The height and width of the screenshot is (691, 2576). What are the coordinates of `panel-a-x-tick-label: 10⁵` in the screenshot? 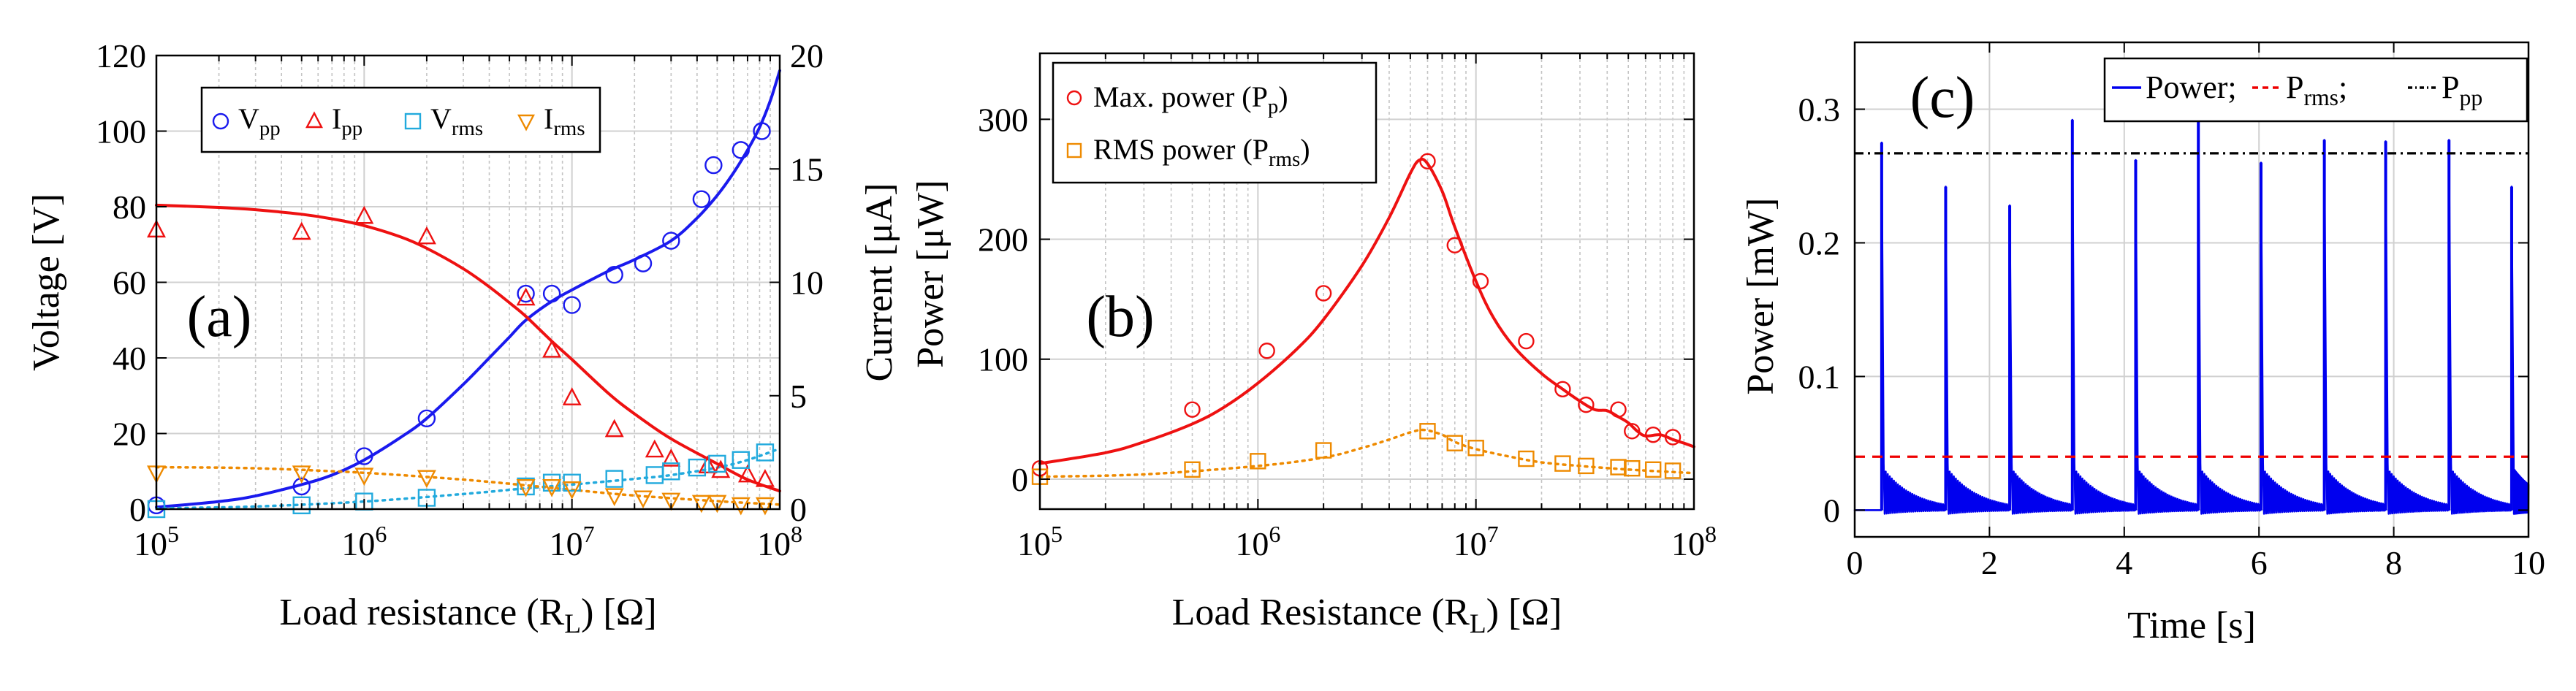 It's located at (157, 541).